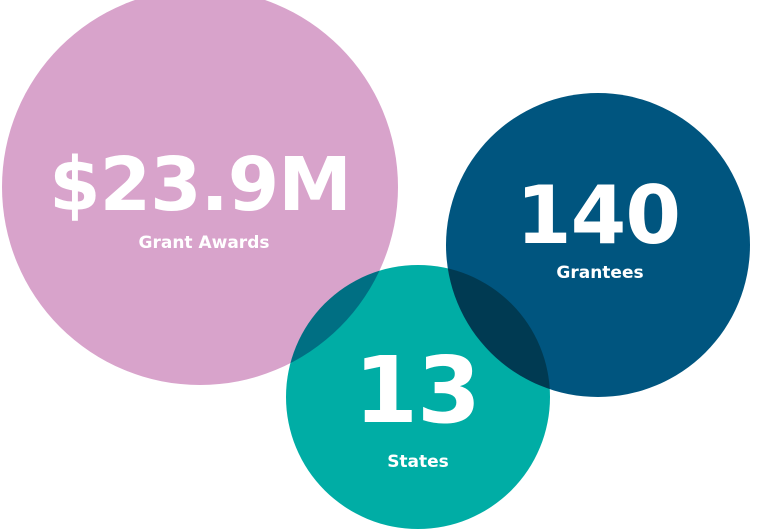  Describe the element at coordinates (204, 243) in the screenshot. I see `stat-label: Grant Awards` at that location.